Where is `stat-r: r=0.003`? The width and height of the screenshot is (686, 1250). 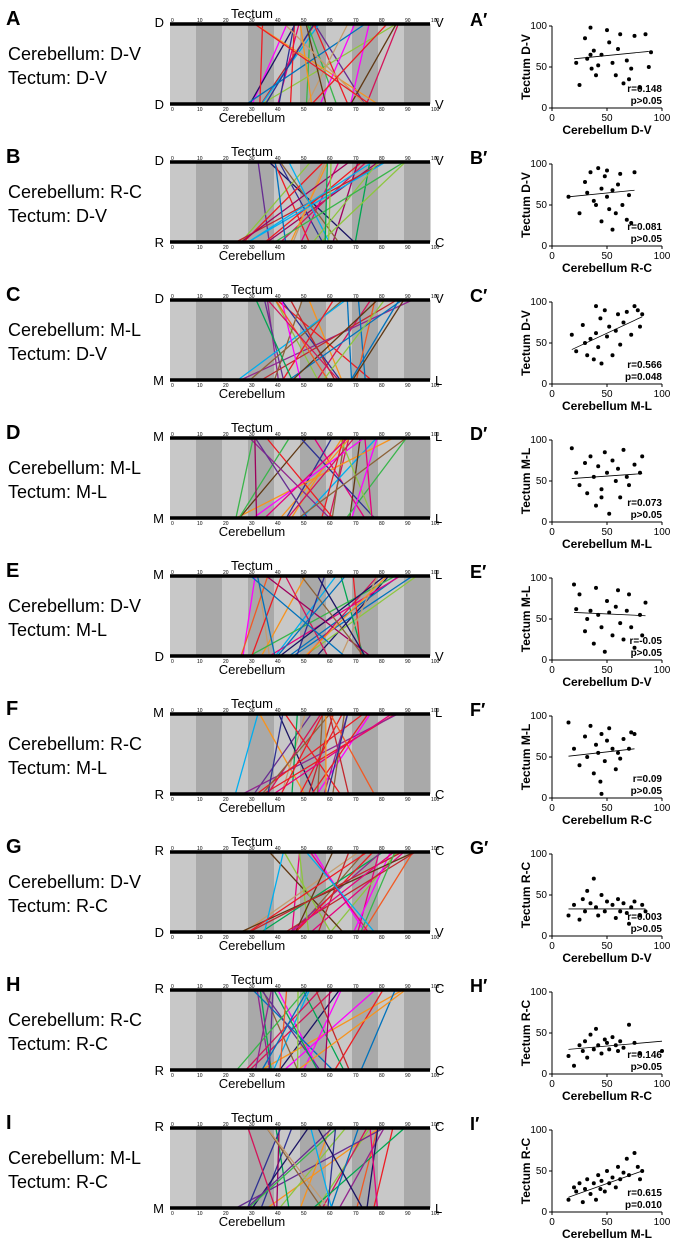
stat-r: r=0.003 is located at coordinates (644, 917).